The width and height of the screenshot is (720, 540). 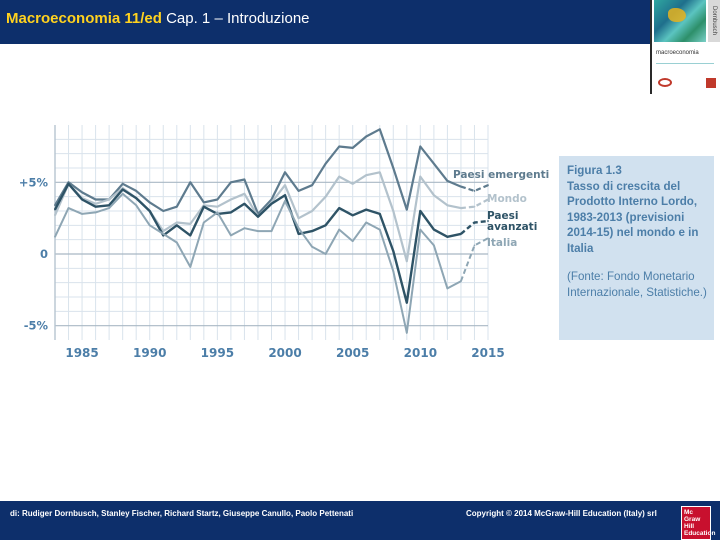 I want to click on y-tick-label: 0, so click(x=44, y=254).